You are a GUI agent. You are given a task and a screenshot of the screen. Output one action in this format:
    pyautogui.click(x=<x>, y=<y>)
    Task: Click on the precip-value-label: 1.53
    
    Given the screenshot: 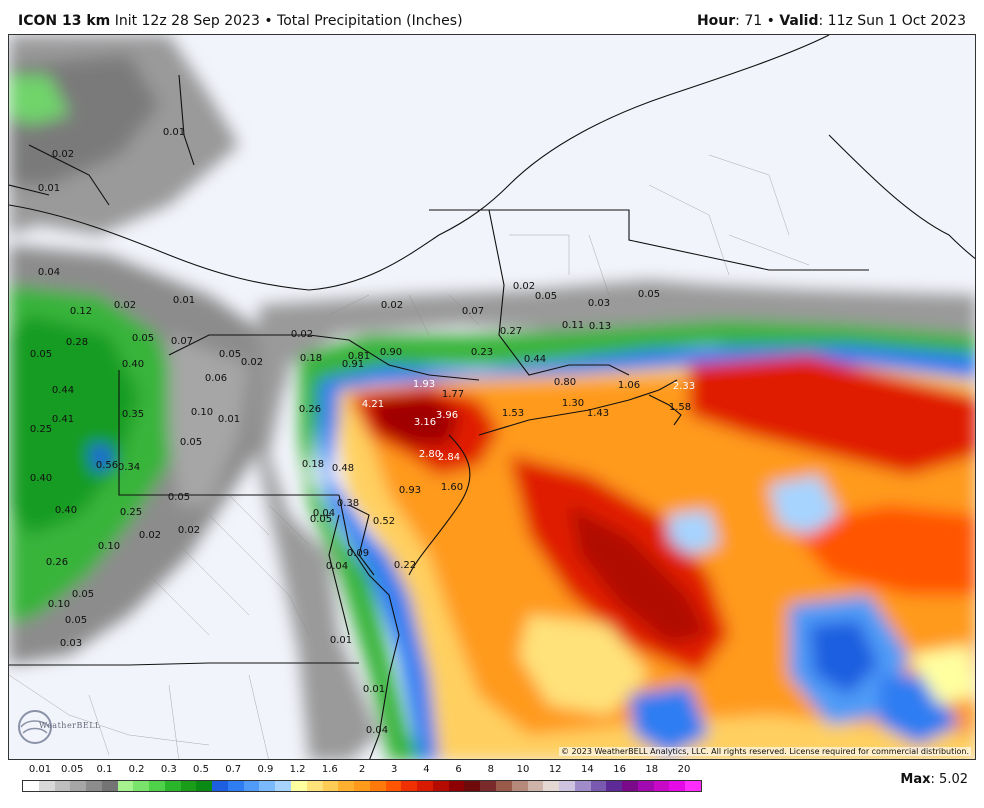 What is the action you would take?
    pyautogui.click(x=513, y=413)
    